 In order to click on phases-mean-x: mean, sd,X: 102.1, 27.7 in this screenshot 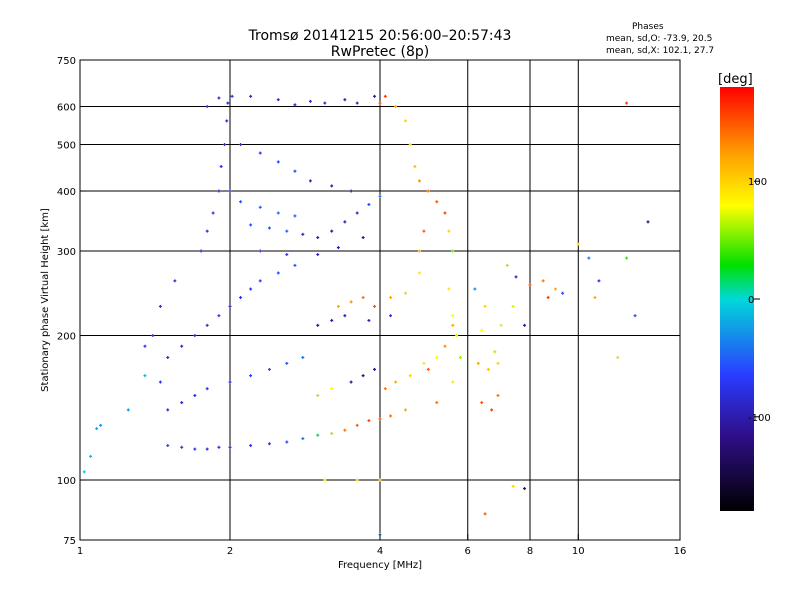, I will do `click(660, 51)`.